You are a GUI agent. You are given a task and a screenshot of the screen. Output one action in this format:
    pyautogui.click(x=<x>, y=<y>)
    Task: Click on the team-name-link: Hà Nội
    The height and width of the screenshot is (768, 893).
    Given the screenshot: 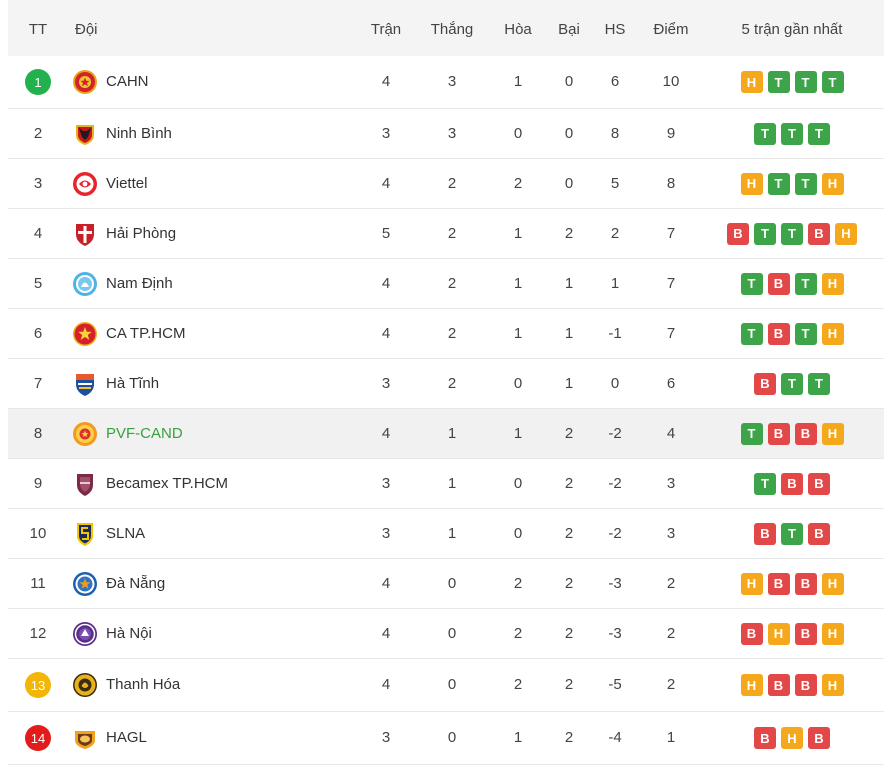 What is the action you would take?
    pyautogui.click(x=129, y=633)
    